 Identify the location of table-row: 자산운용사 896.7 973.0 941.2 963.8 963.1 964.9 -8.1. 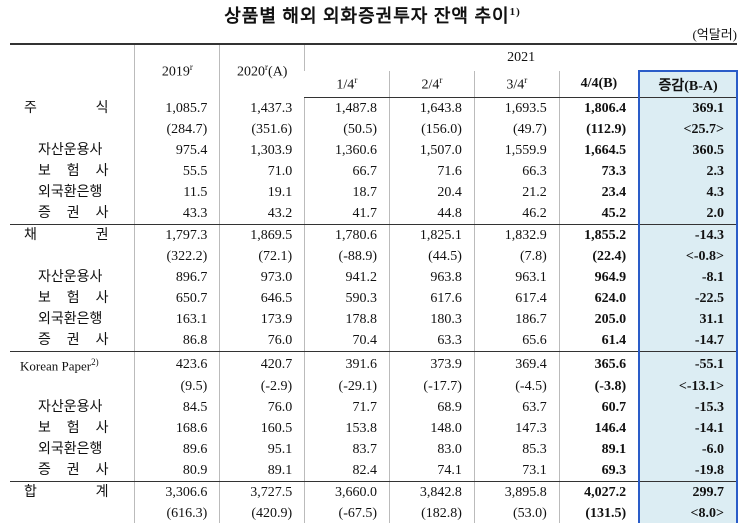
(374, 277).